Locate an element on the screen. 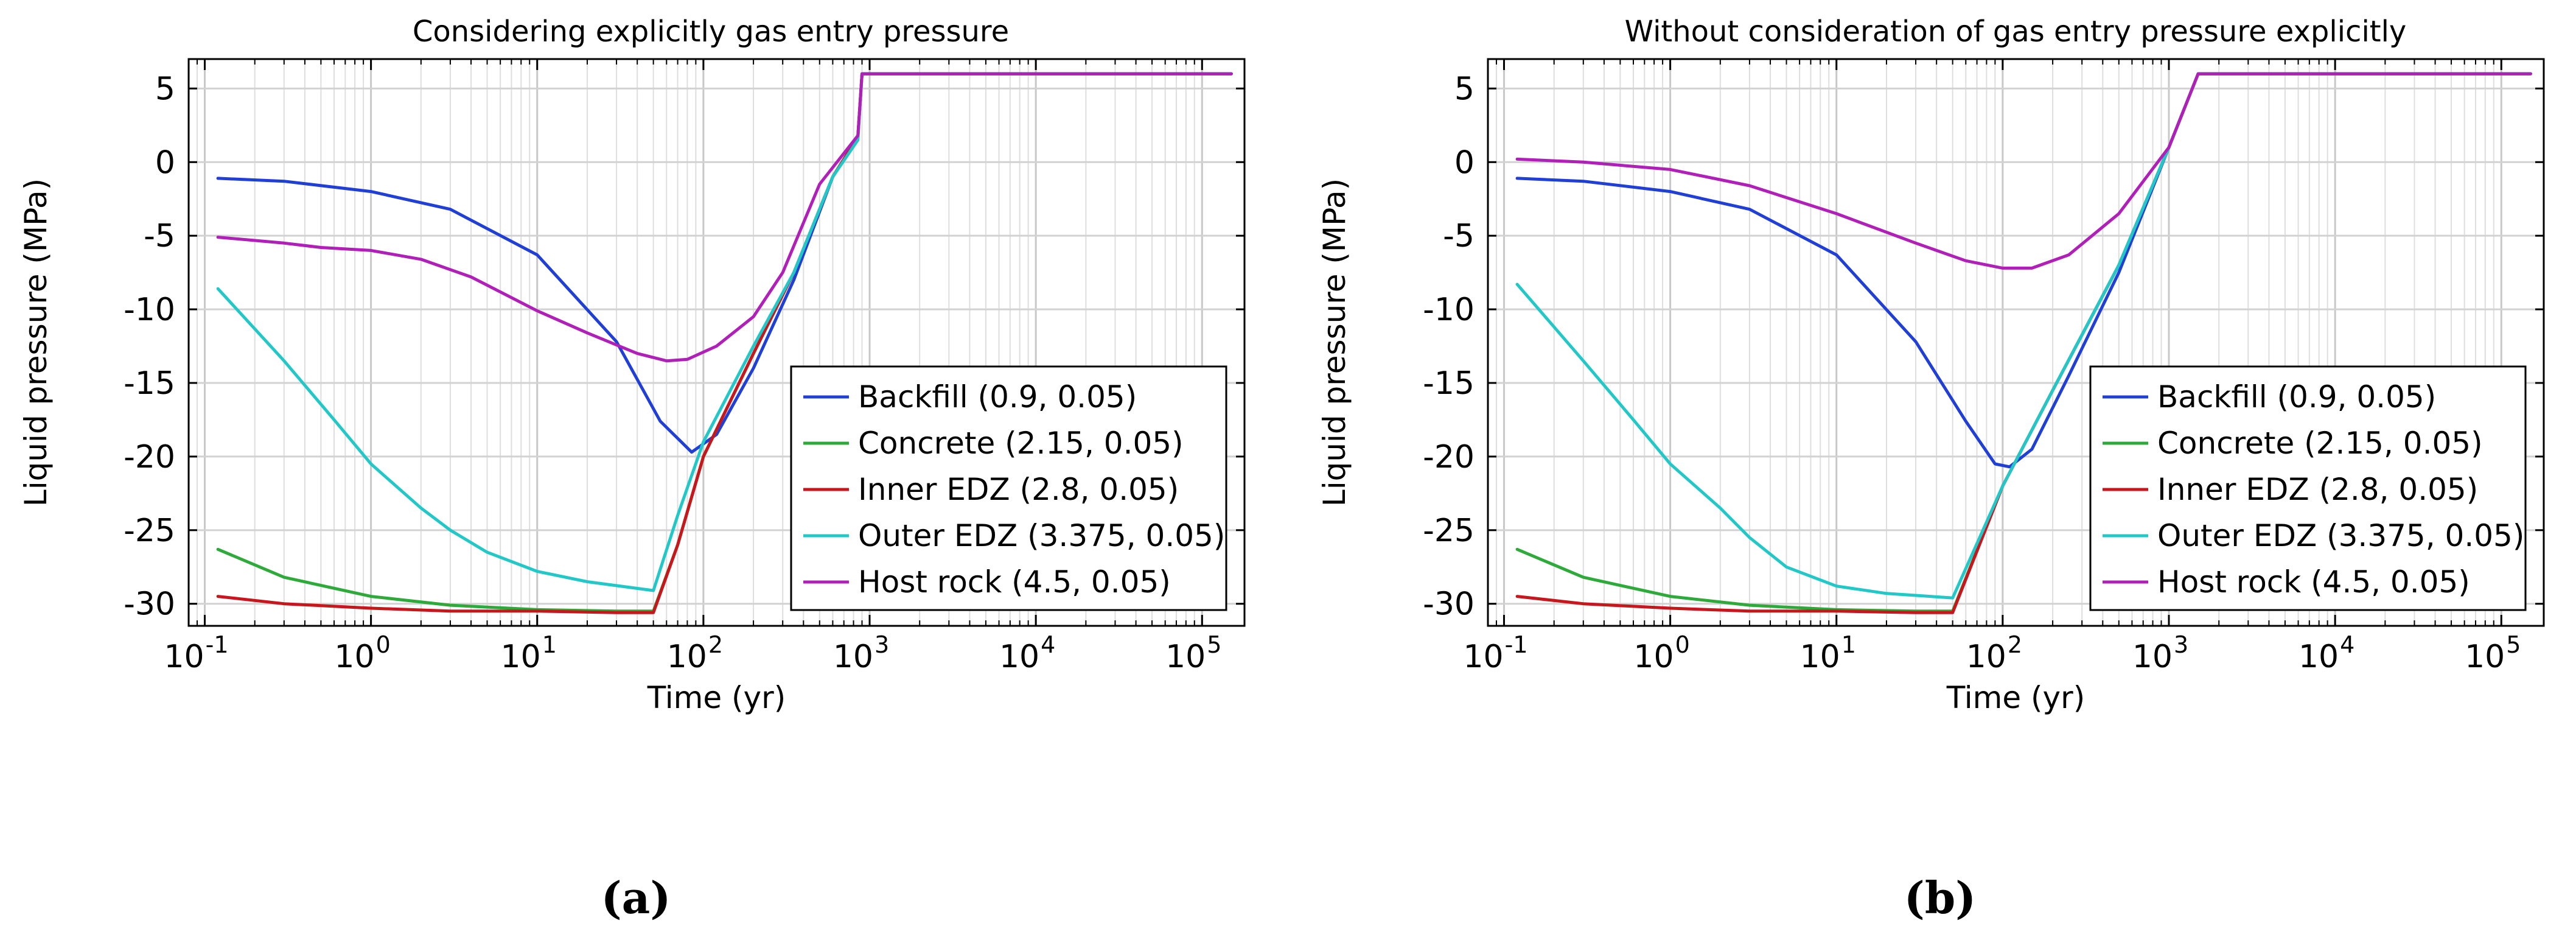  panel-label: (b) is located at coordinates (1940, 898).